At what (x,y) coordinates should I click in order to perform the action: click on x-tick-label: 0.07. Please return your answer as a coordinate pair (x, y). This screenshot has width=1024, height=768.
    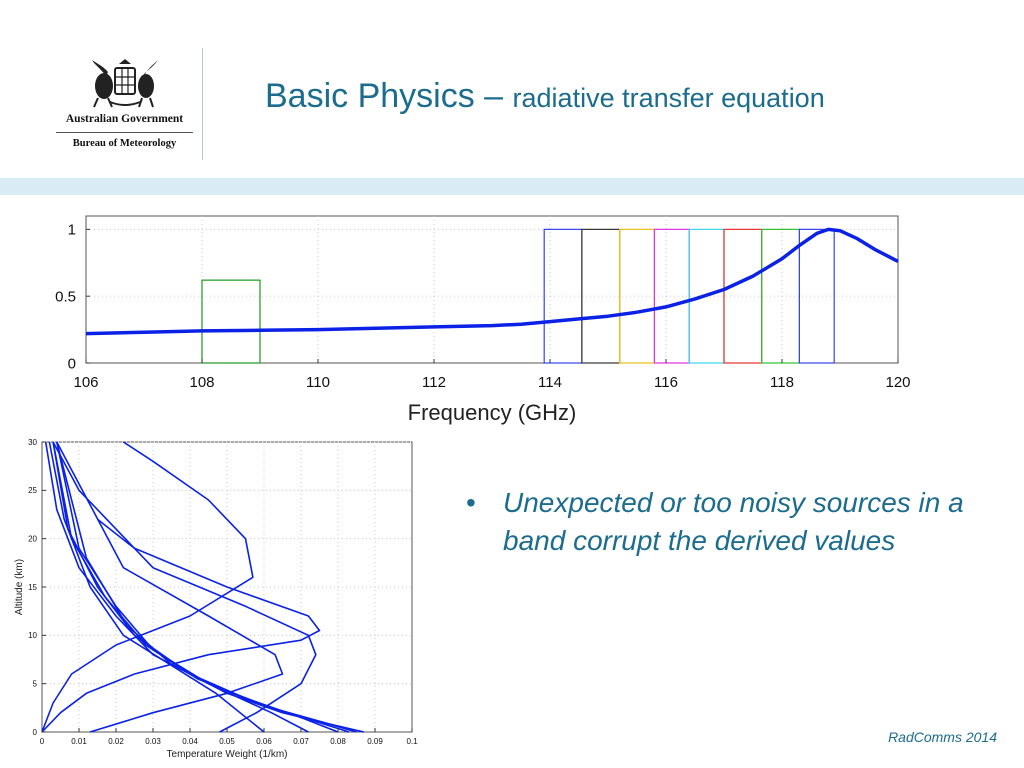
    Looking at the image, I should click on (301, 741).